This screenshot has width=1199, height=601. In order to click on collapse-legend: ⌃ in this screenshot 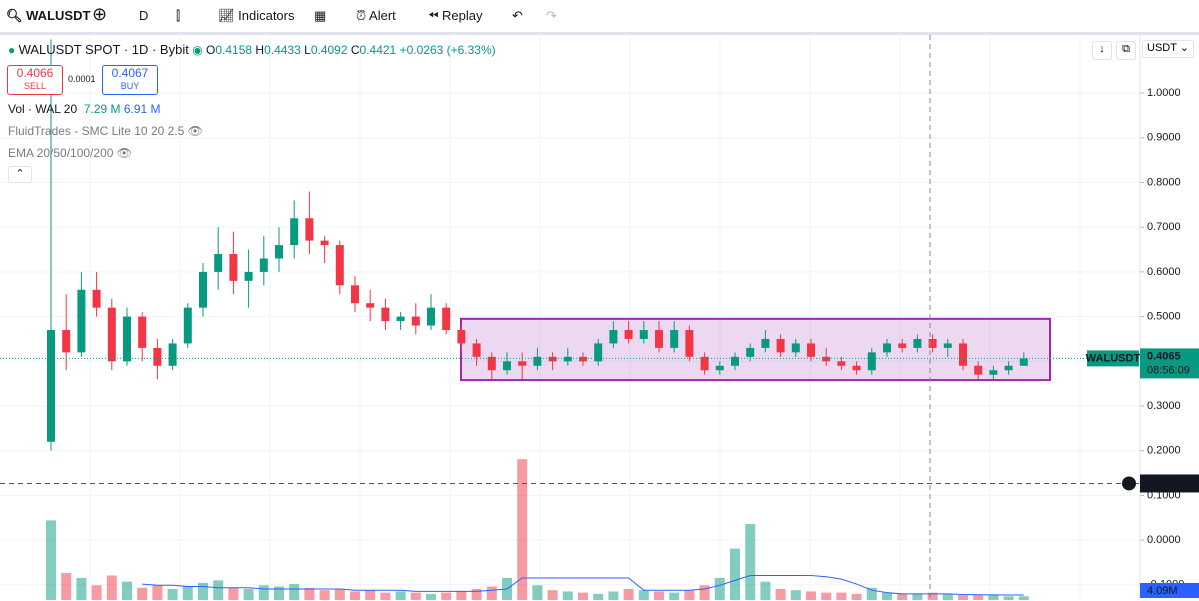, I will do `click(20, 174)`.